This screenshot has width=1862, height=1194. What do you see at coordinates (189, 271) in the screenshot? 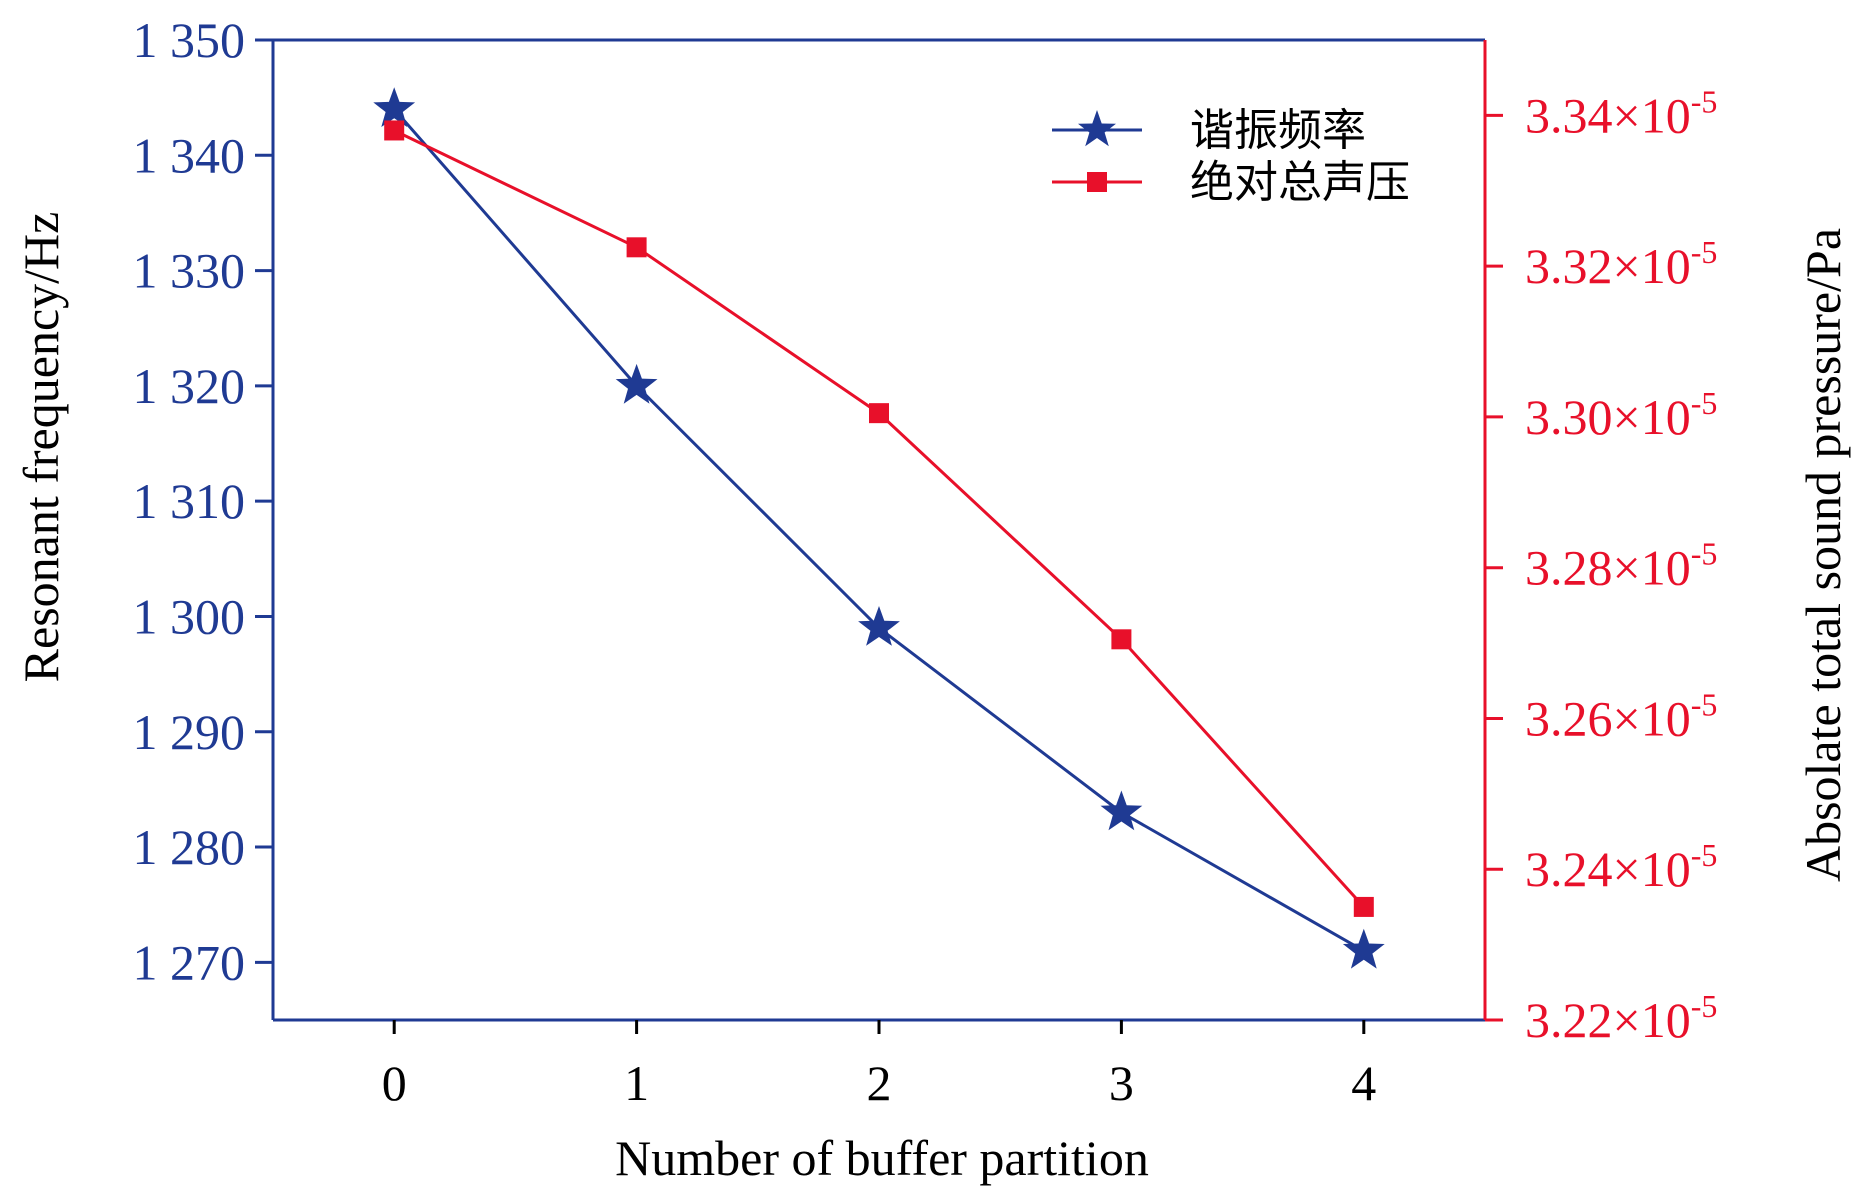
I see `left-y-tick-label: 1 330` at bounding box center [189, 271].